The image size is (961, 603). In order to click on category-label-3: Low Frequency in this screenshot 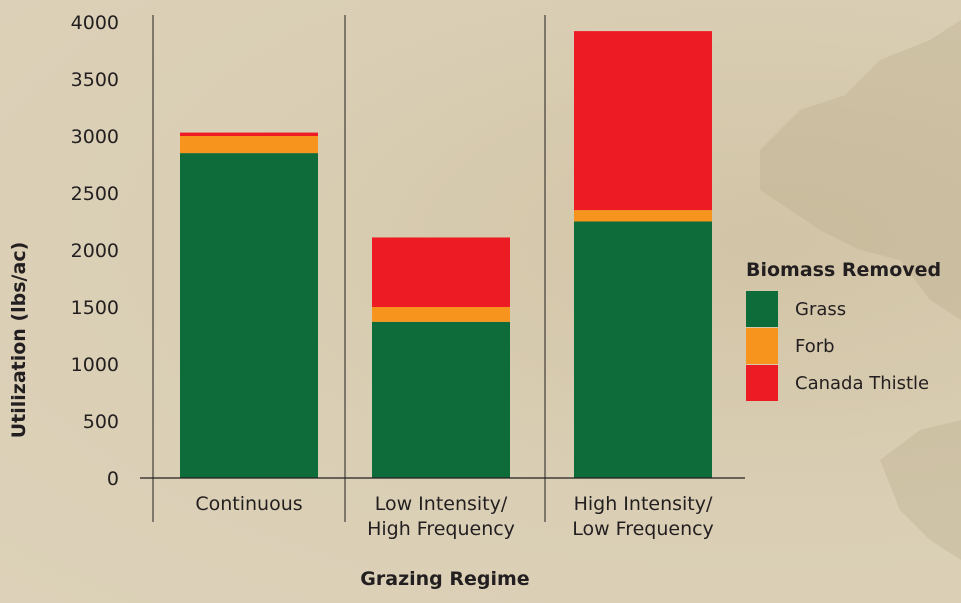, I will do `click(643, 529)`.